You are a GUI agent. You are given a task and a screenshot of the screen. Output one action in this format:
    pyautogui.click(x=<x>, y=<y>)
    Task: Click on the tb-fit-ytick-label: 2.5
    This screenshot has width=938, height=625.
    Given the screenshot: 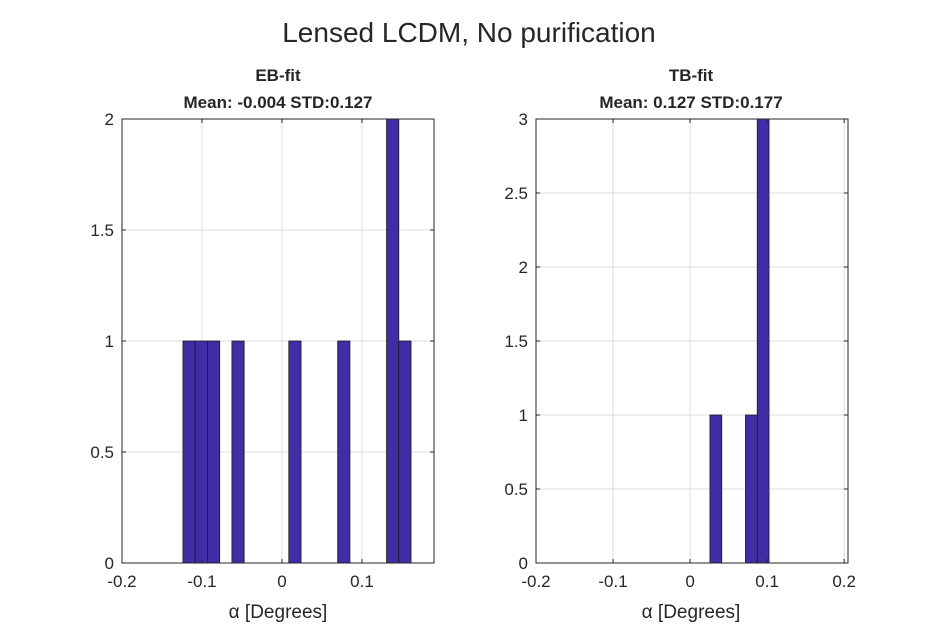 What is the action you would take?
    pyautogui.click(x=516, y=193)
    